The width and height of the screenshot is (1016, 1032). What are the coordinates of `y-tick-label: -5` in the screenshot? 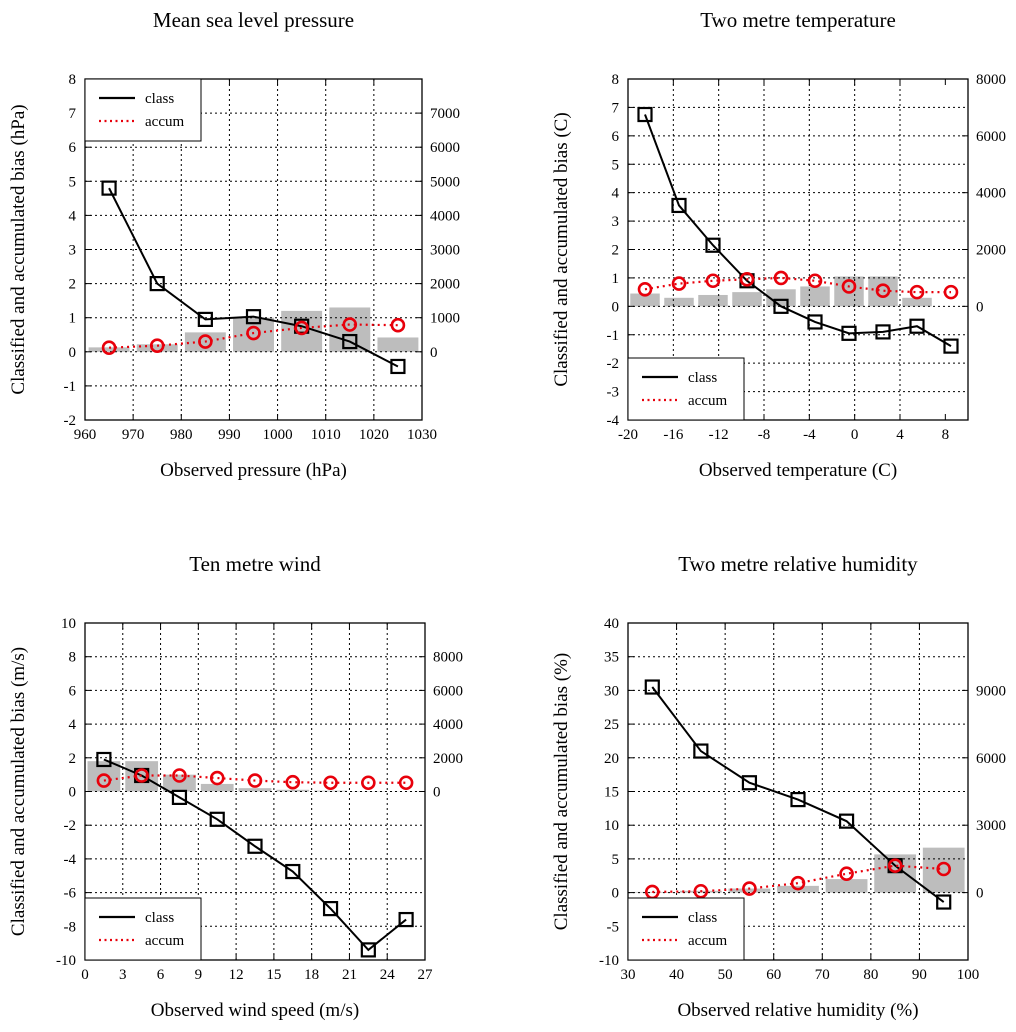 It's located at (613, 927).